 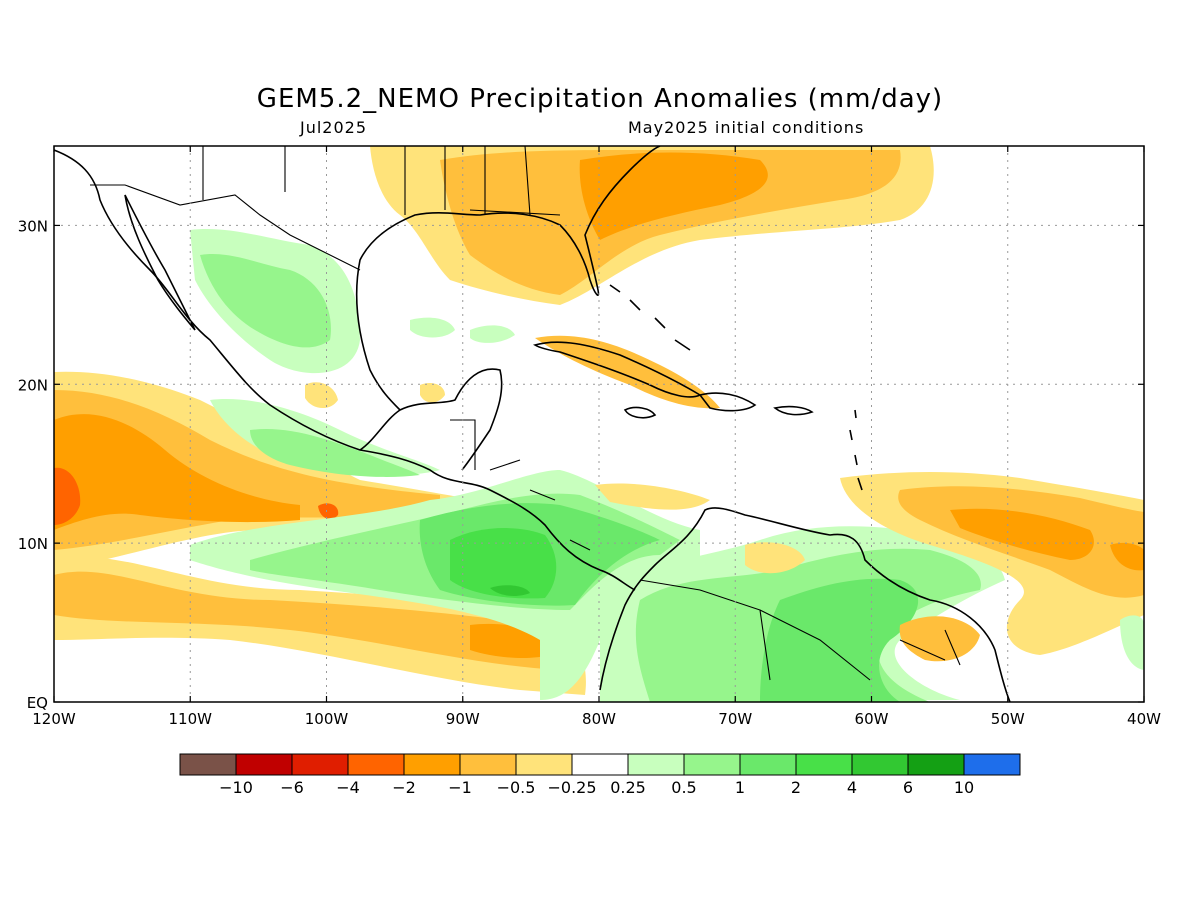 What do you see at coordinates (964, 787) in the screenshot?
I see `colorbar-label: 10` at bounding box center [964, 787].